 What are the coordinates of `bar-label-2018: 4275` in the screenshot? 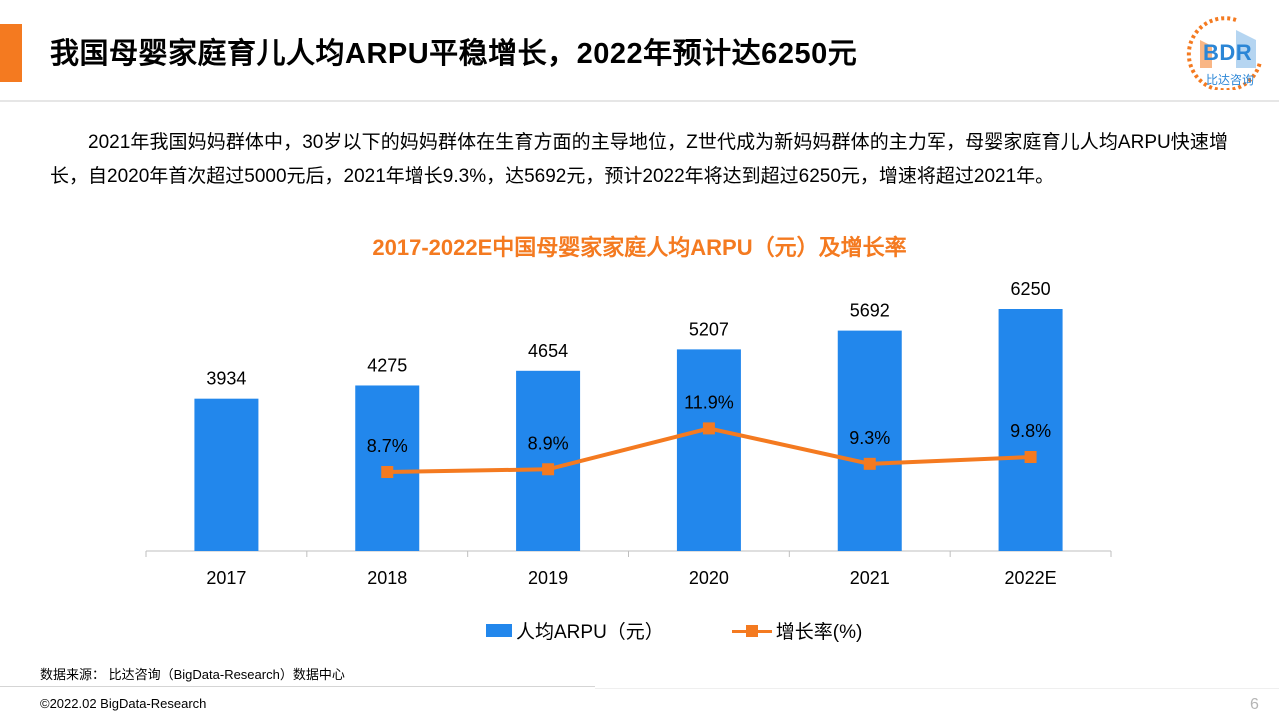 It's located at (387, 365).